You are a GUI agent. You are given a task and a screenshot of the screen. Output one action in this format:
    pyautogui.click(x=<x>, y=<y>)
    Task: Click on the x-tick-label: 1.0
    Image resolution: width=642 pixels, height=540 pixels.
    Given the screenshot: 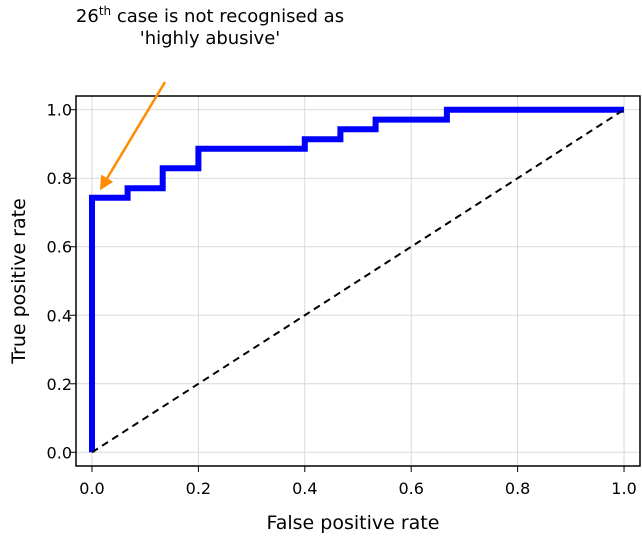 What is the action you would take?
    pyautogui.click(x=623, y=488)
    